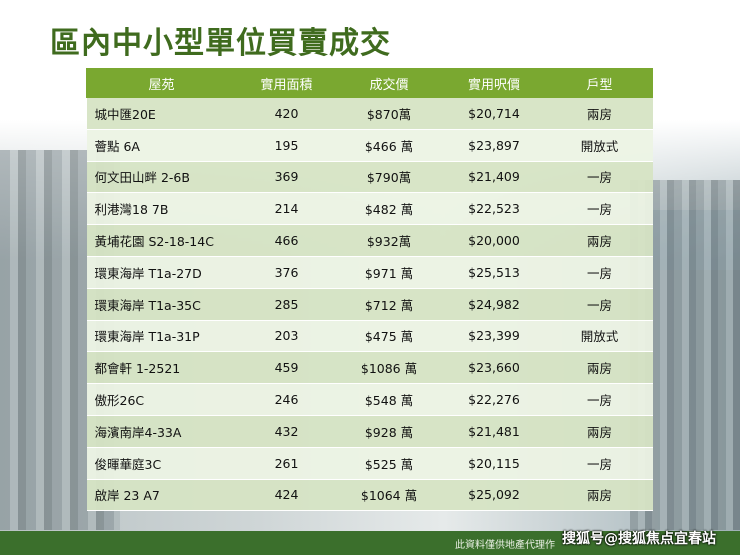  Describe the element at coordinates (161, 272) in the screenshot. I see `cell-estate: 環東海岸 T1a-27D` at that location.